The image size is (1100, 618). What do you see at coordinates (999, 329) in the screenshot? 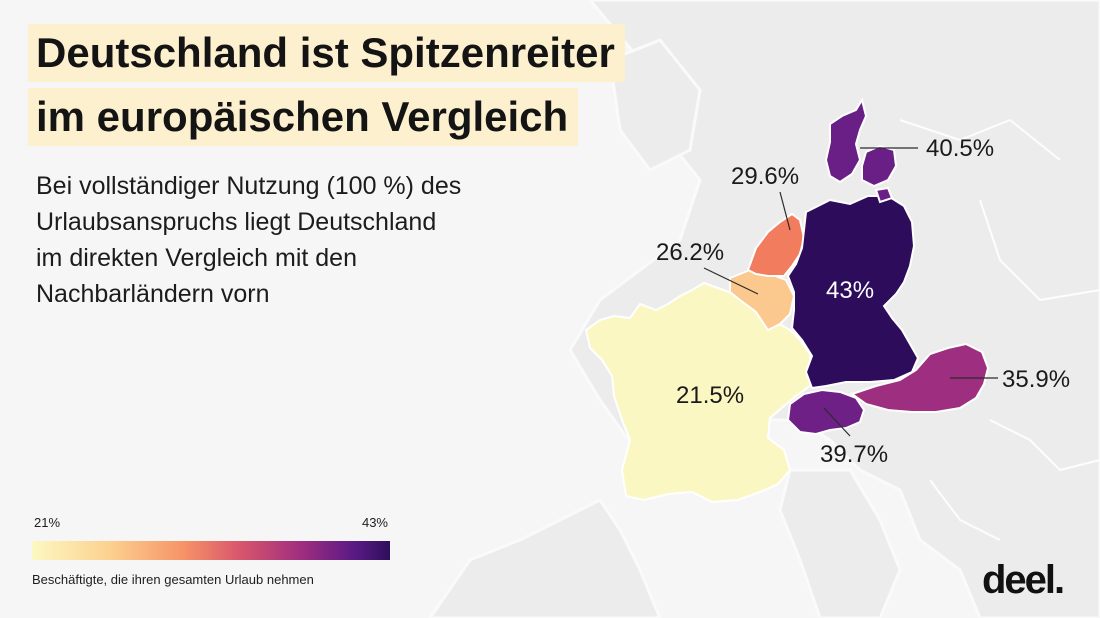
I see `background-borders` at bounding box center [999, 329].